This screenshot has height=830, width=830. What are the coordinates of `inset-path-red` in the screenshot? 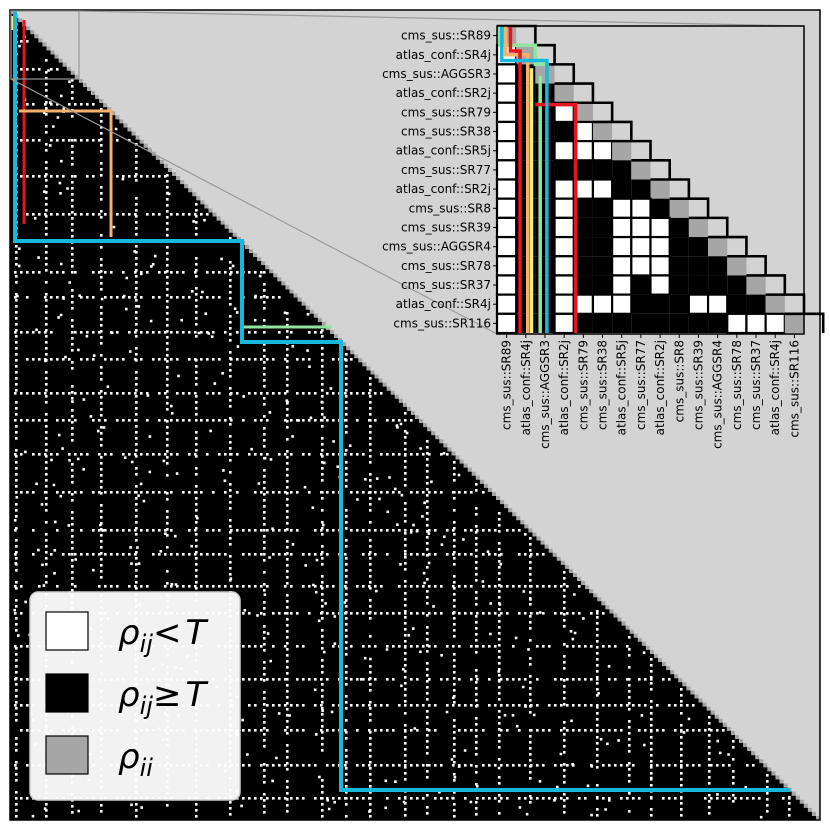 It's located at (556, 217).